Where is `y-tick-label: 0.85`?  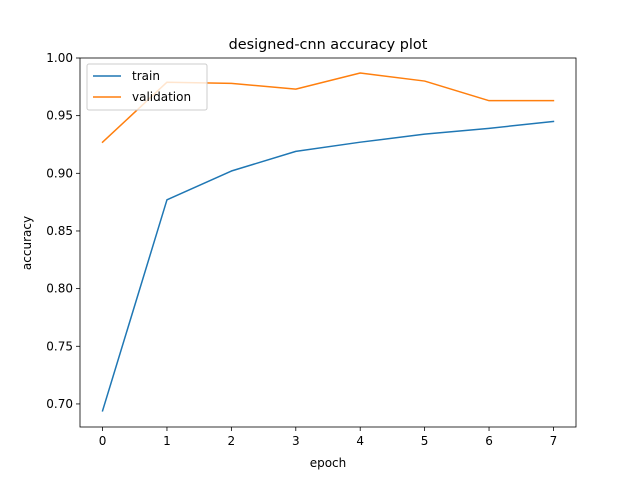
y-tick-label: 0.85 is located at coordinates (59, 231).